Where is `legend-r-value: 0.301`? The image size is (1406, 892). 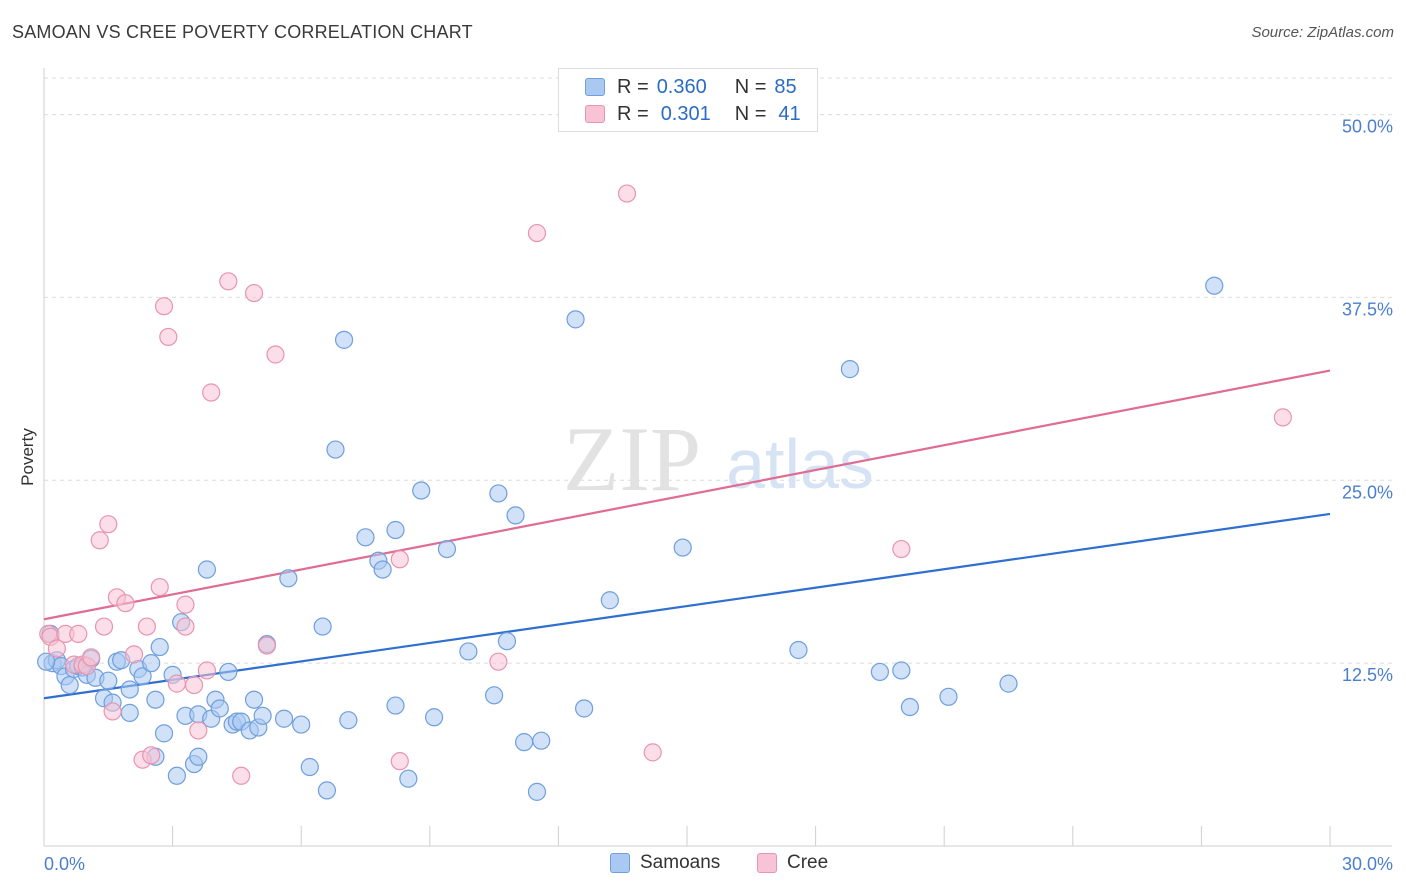
legend-r-value: 0.301 is located at coordinates (685, 113).